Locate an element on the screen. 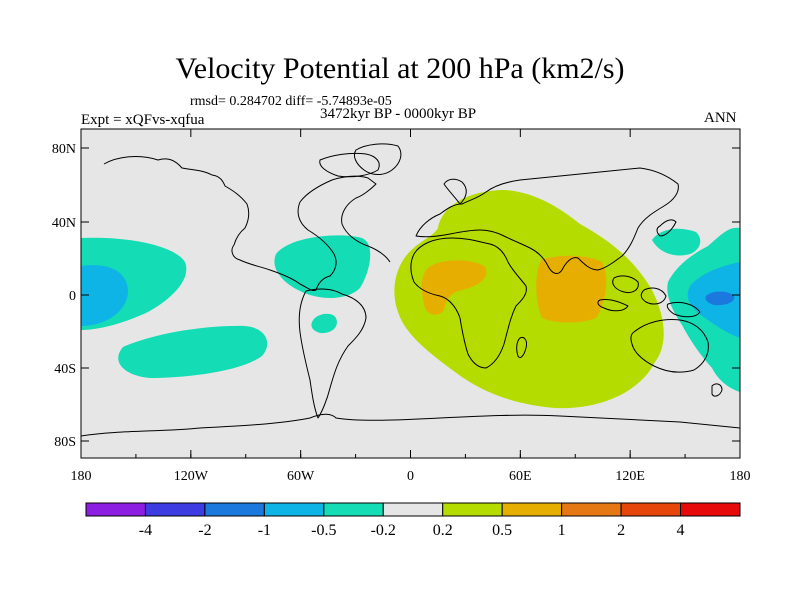  lat-label: 0 is located at coordinates (72, 296).